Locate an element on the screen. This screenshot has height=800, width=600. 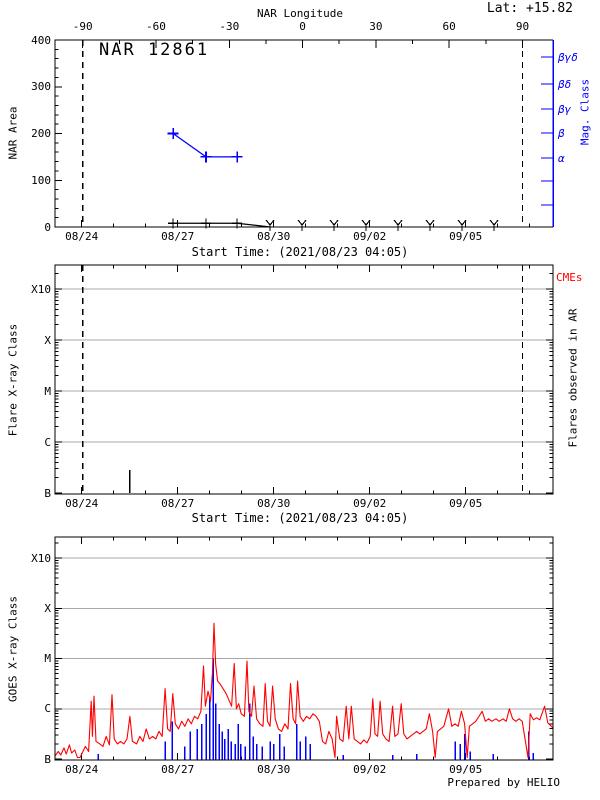
mag-class-tick-label: βγδ is located at coordinates (568, 57).